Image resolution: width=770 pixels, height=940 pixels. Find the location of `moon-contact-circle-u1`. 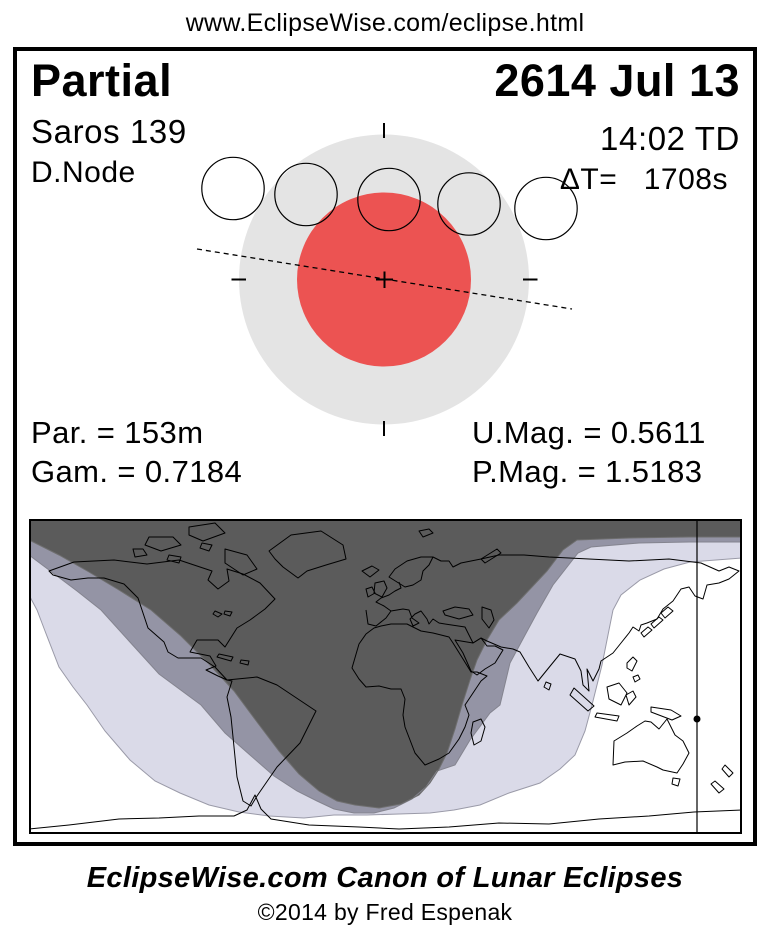

moon-contact-circle-u1 is located at coordinates (306, 194).